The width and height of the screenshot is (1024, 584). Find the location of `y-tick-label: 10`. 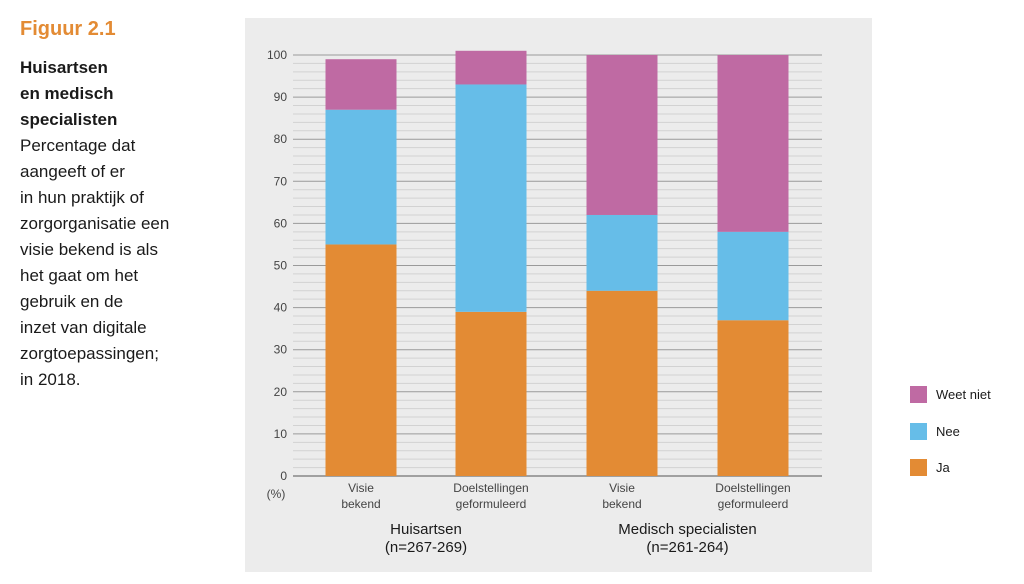

y-tick-label: 10 is located at coordinates (281, 434).